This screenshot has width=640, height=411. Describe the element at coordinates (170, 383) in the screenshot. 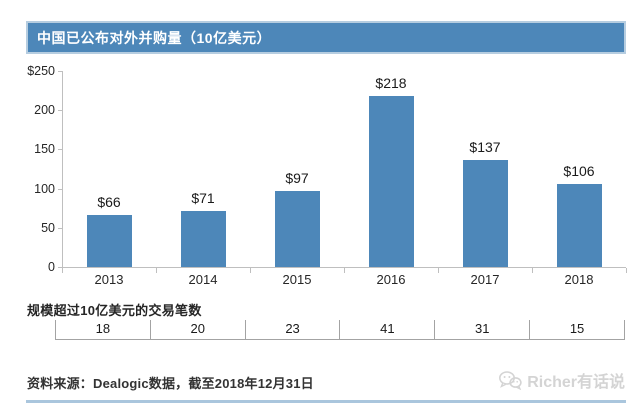

I see `source-note: 资料来源：Dealogic数据，截至2018年12月31日` at that location.